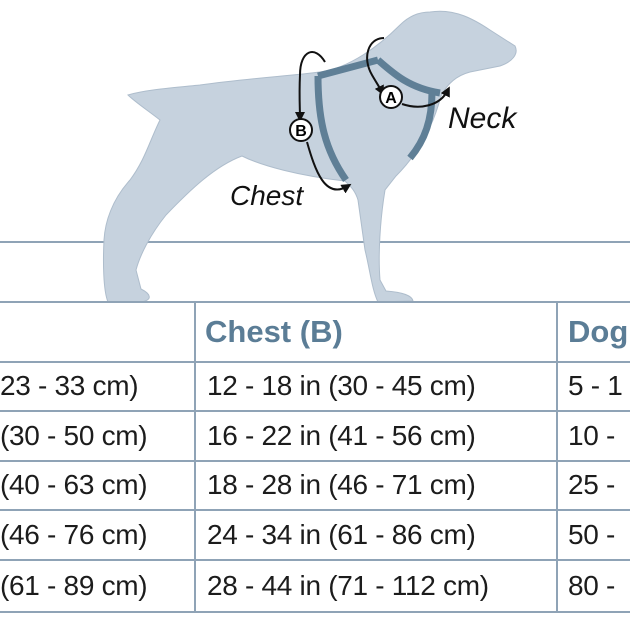 This screenshot has width=630, height=630. I want to click on top-rule, so click(315, 242).